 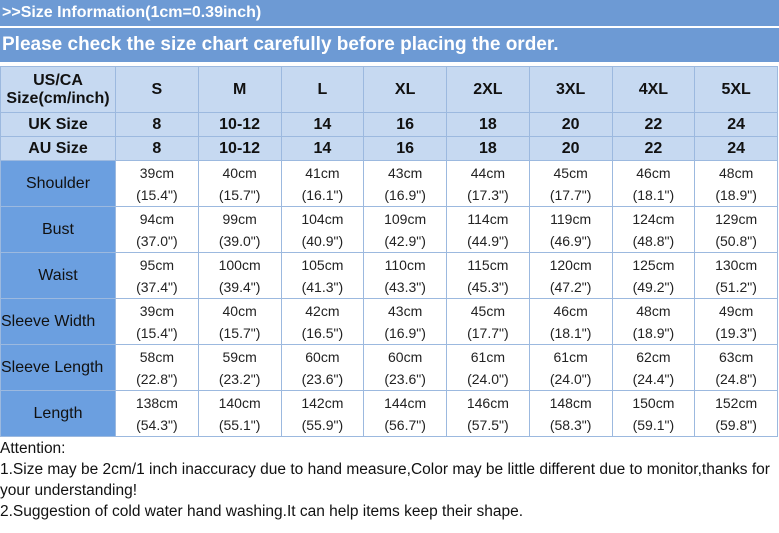 I want to click on cm-value: 120cm, so click(x=570, y=264).